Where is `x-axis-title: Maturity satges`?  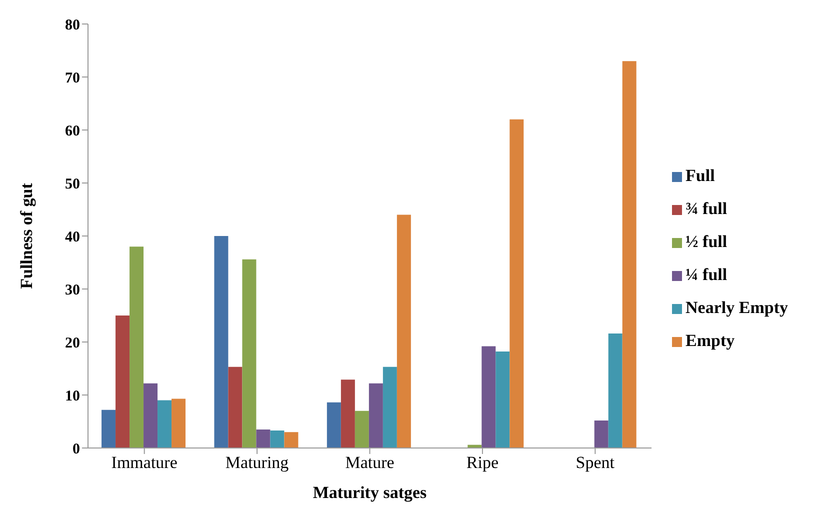
x-axis-title: Maturity satges is located at coordinates (370, 492).